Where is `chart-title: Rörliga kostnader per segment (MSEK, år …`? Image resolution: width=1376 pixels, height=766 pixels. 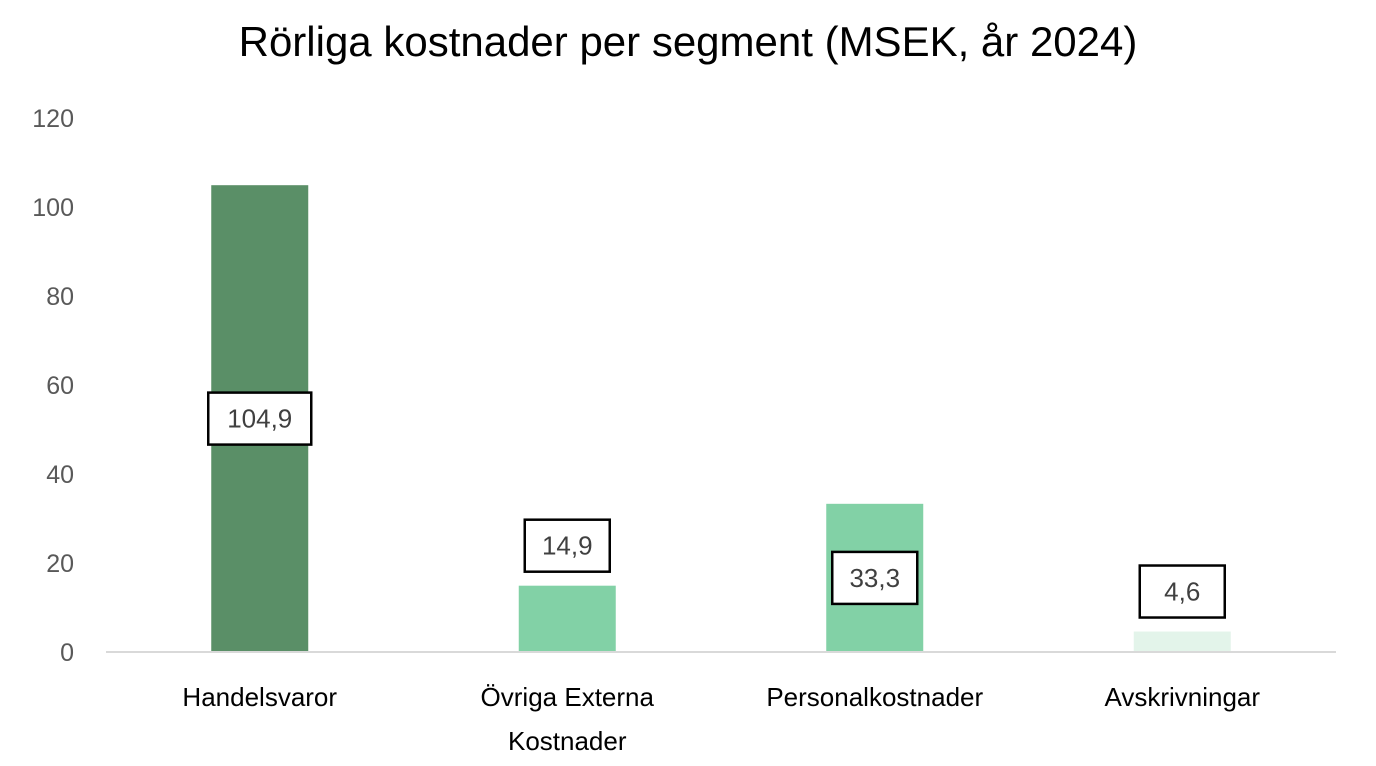 chart-title: Rörliga kostnader per segment (MSEK, år … is located at coordinates (688, 41).